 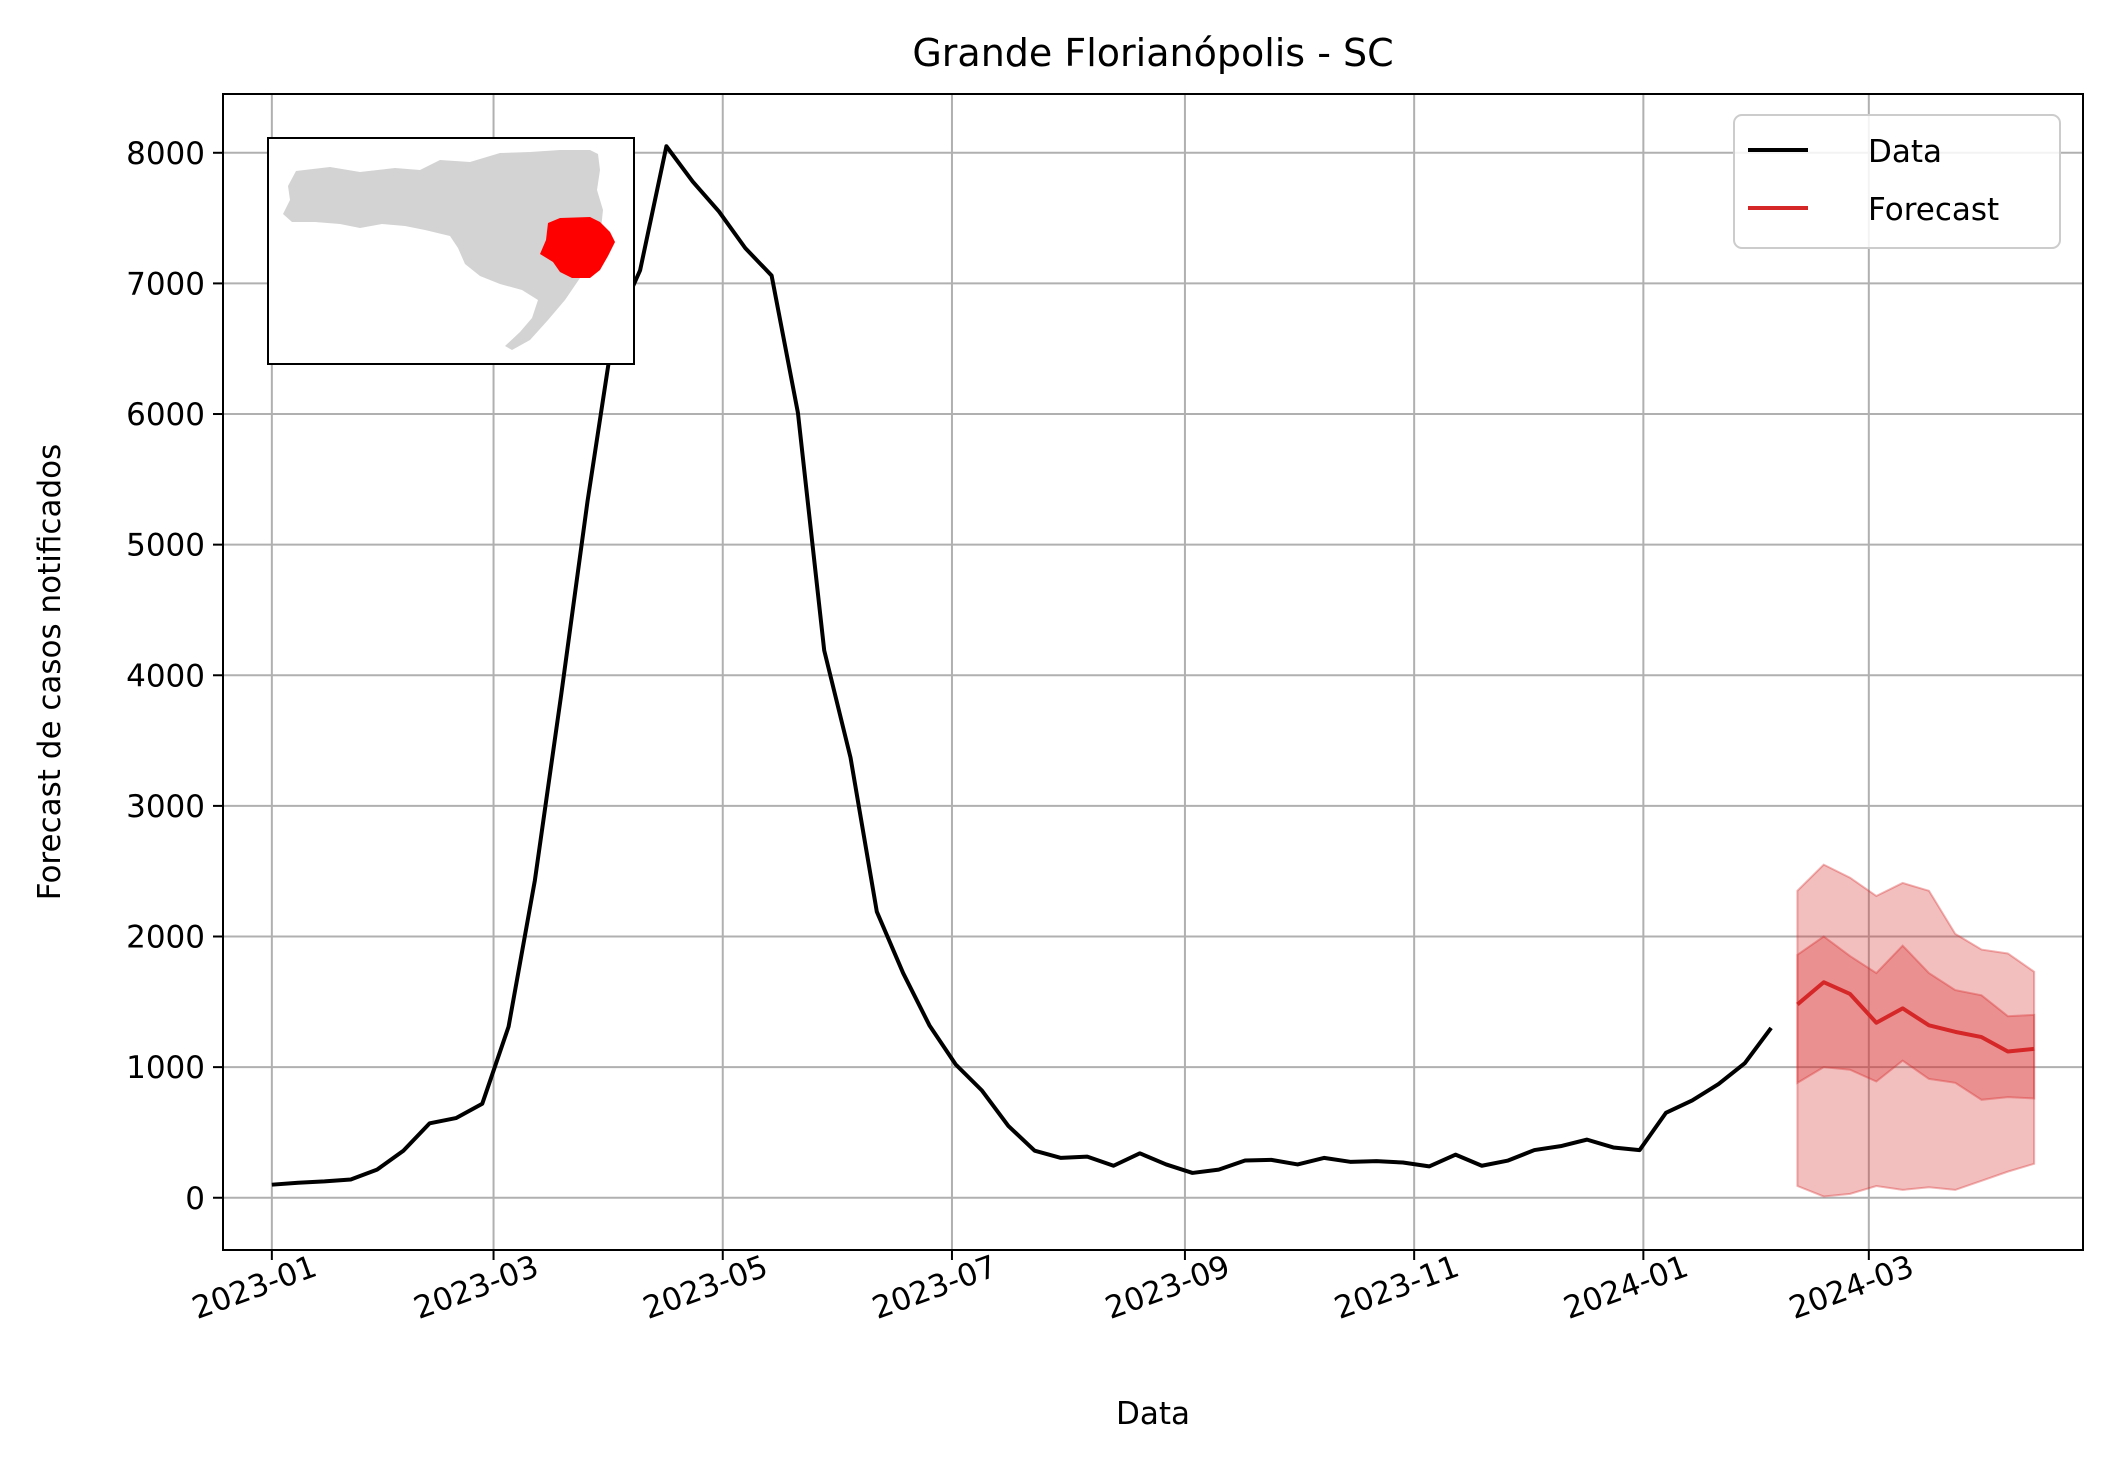 I want to click on state-shape, so click(x=443, y=250).